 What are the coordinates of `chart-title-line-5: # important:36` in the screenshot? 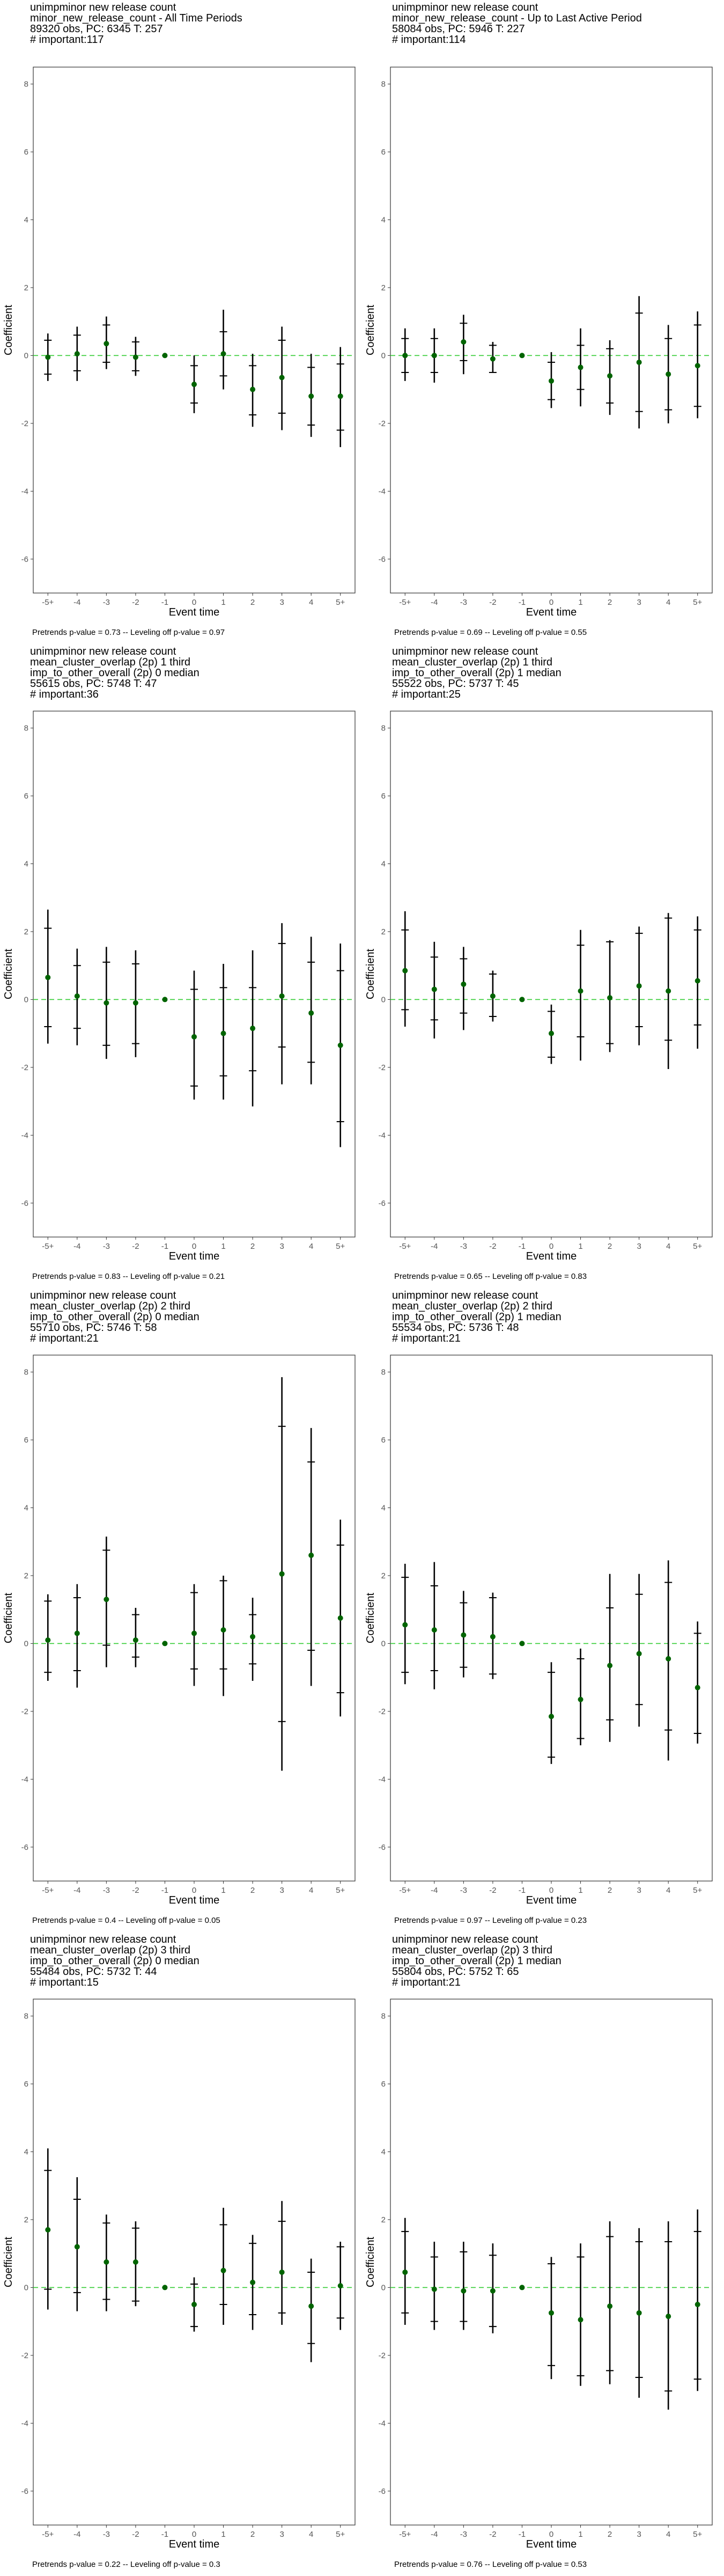 It's located at (64, 694).